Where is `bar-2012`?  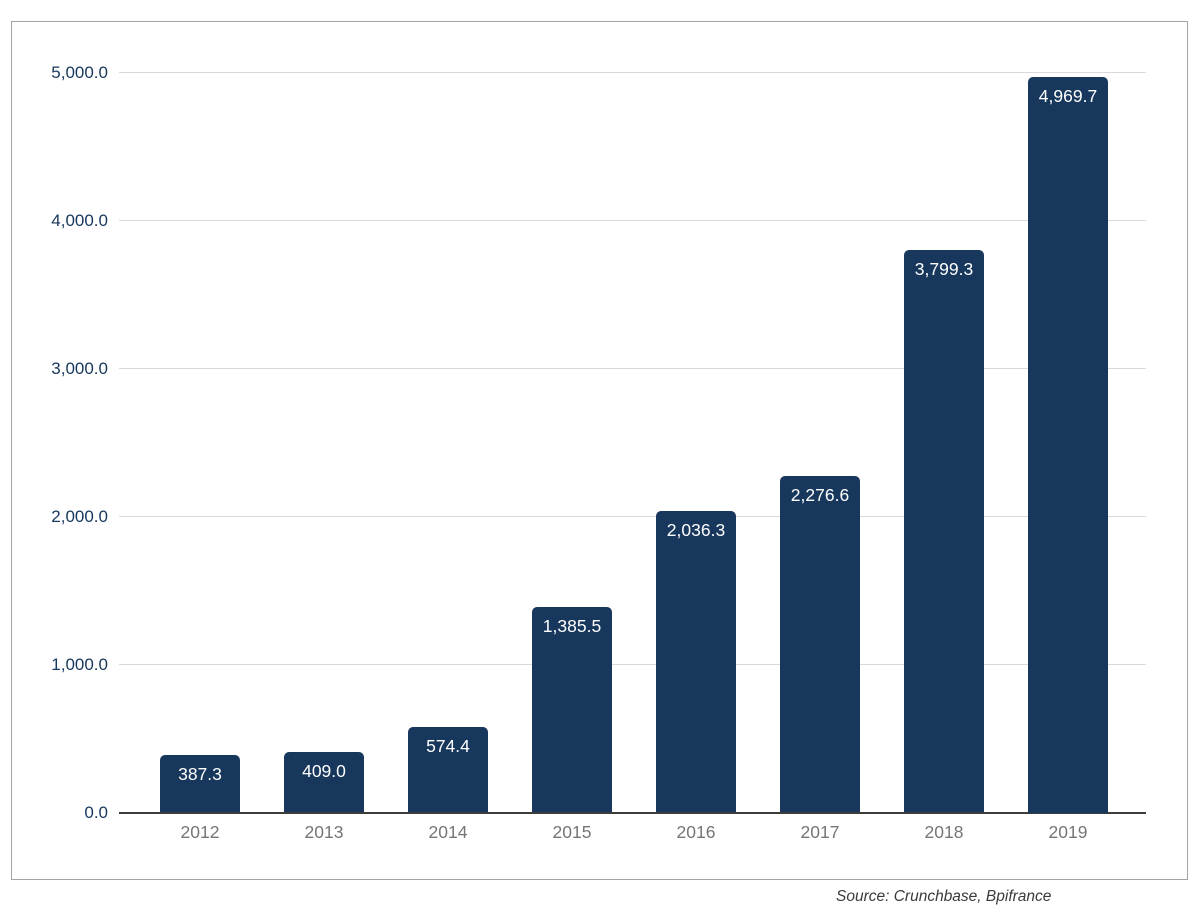
bar-2012 is located at coordinates (200, 784).